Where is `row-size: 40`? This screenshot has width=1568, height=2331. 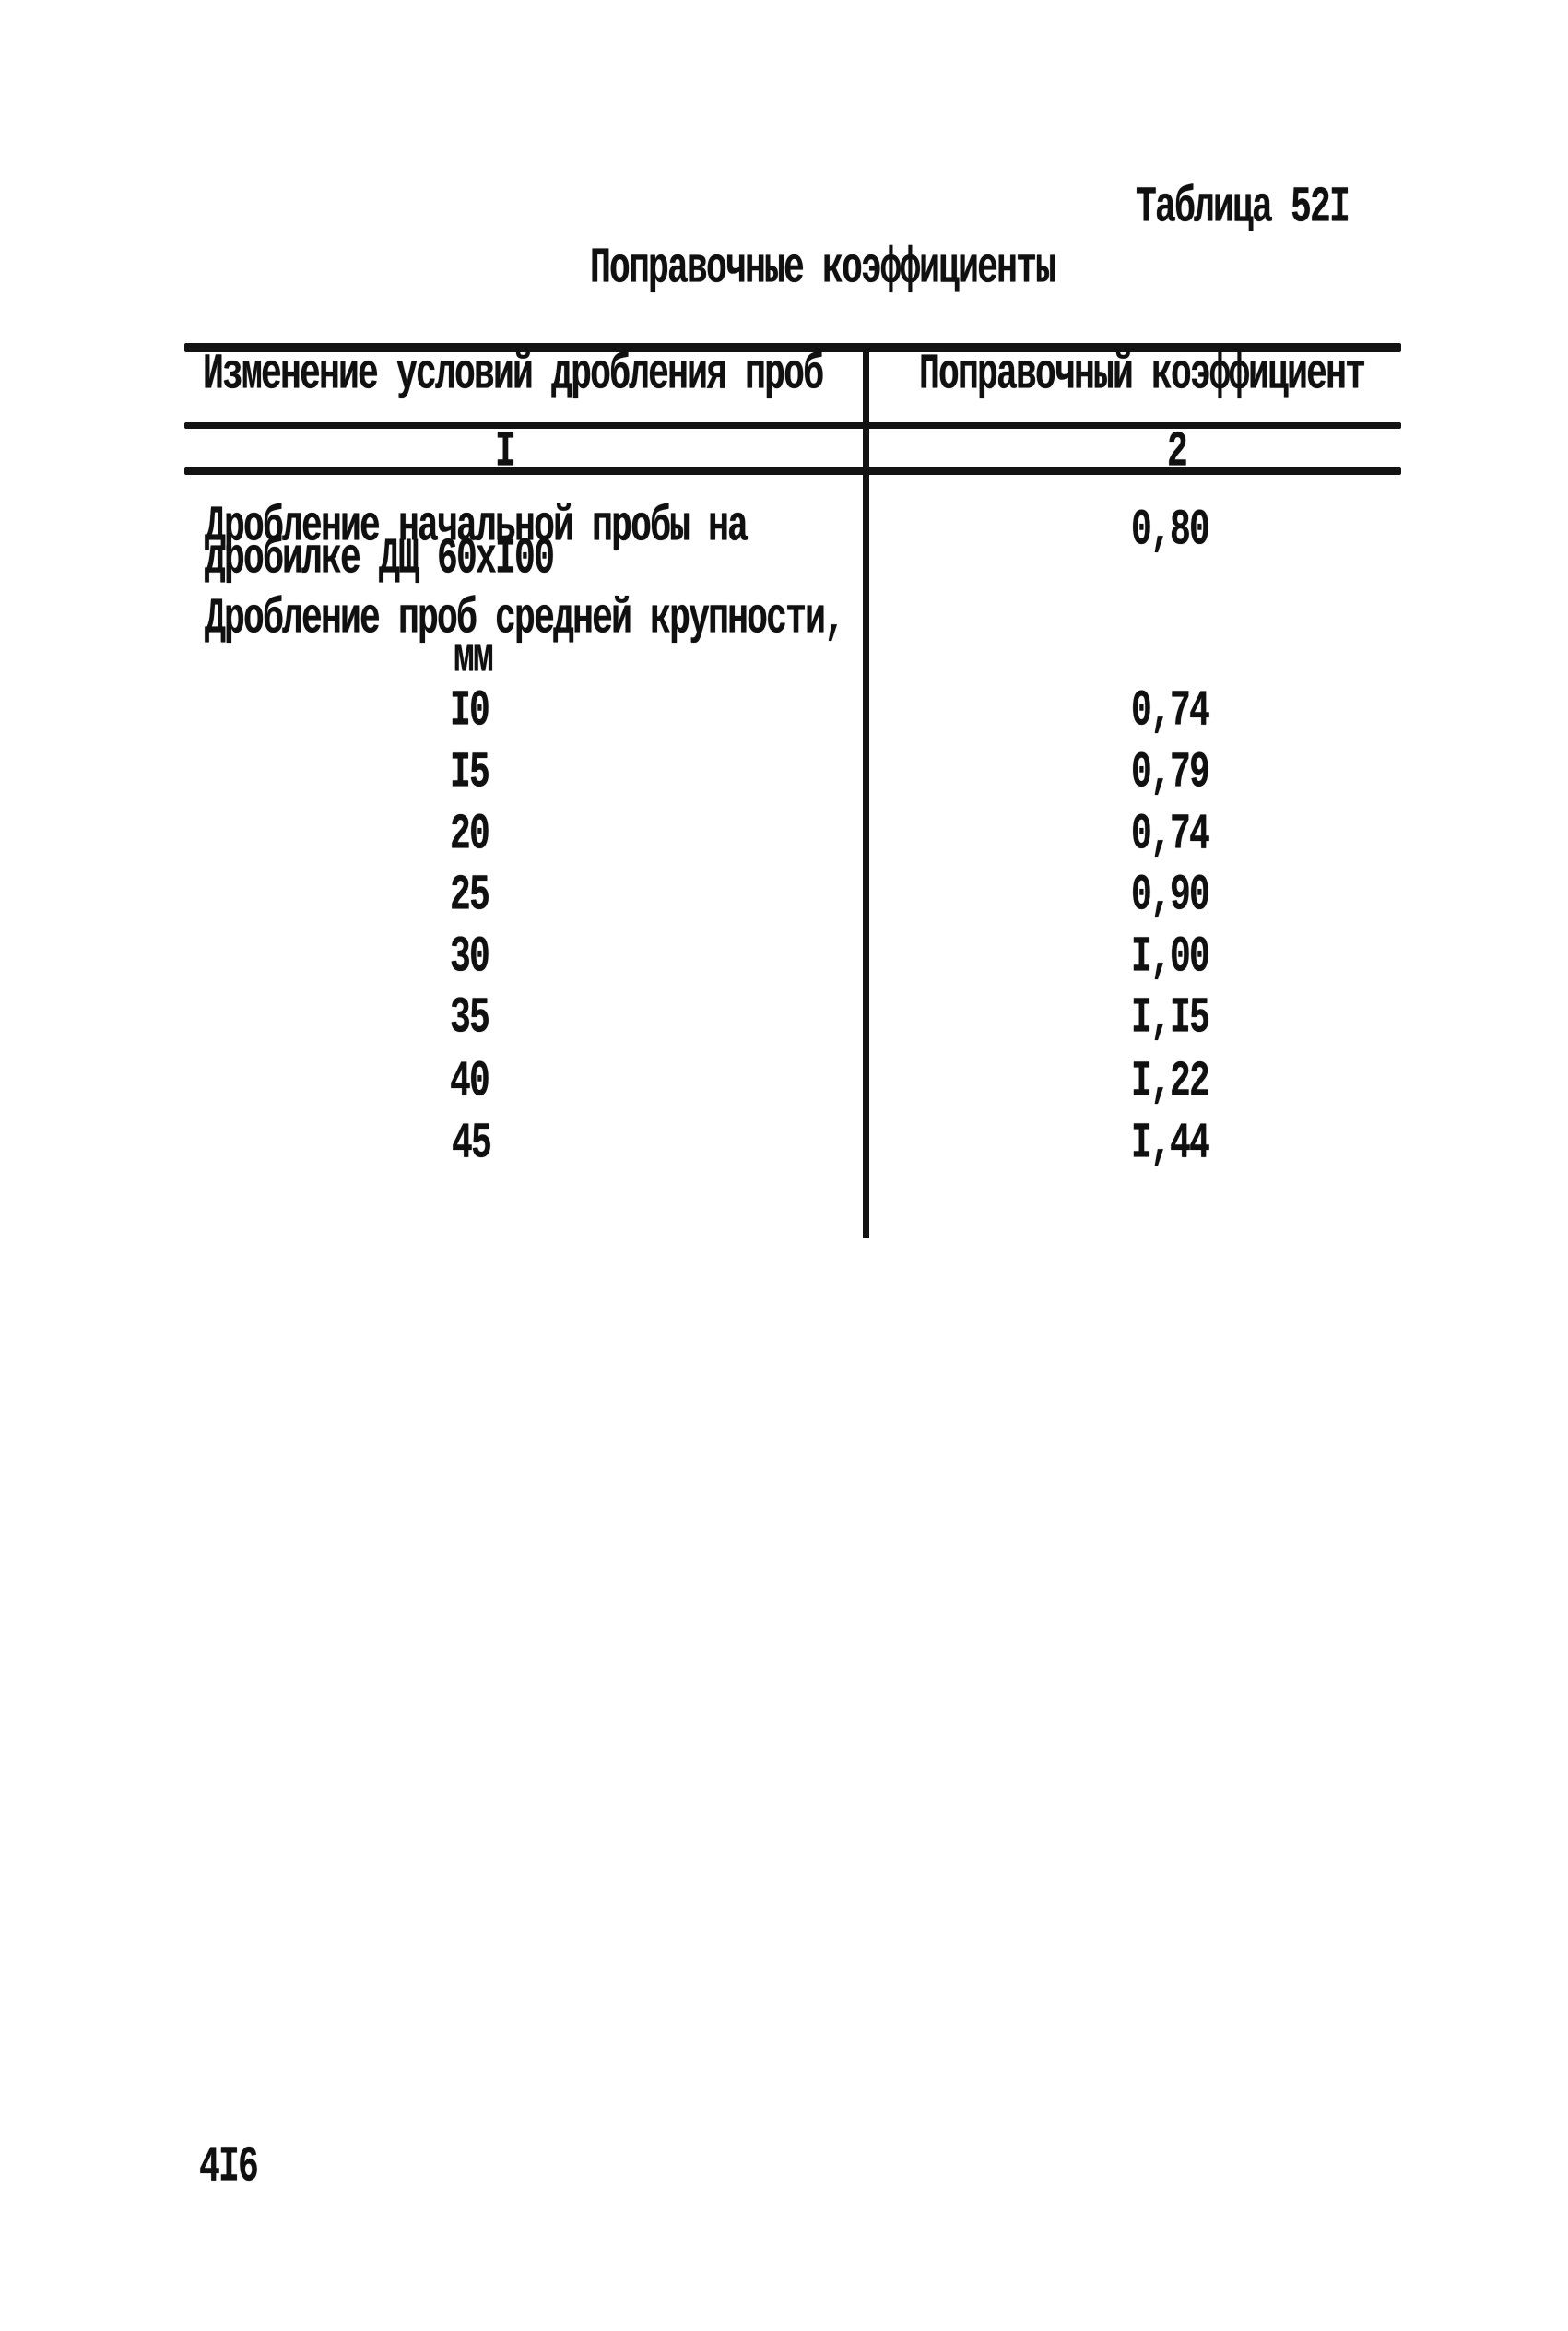
row-size: 40 is located at coordinates (470, 1082).